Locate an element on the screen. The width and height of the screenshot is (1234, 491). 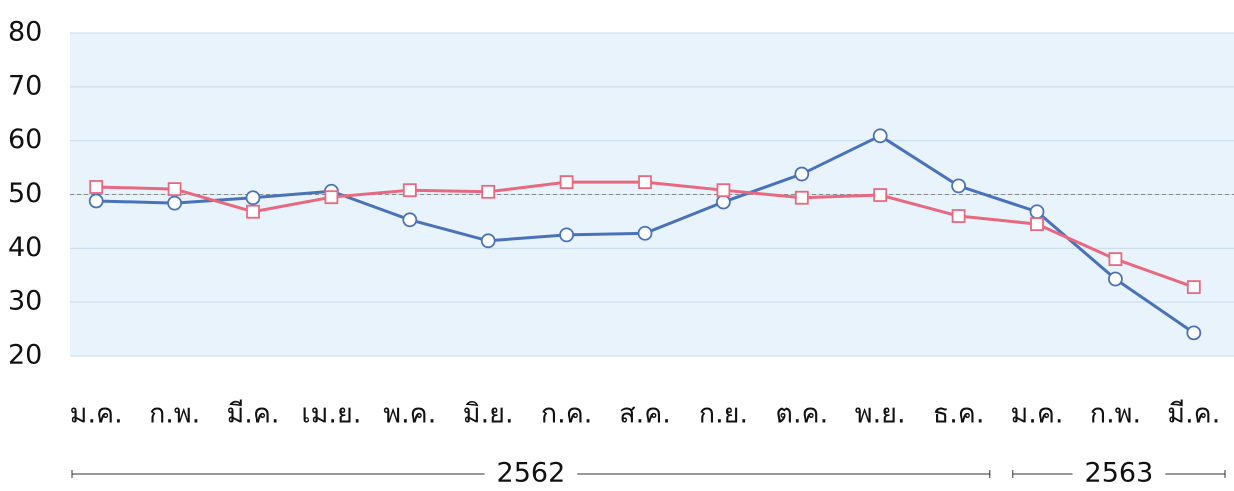
group-label: 2563 is located at coordinates (1119, 473).